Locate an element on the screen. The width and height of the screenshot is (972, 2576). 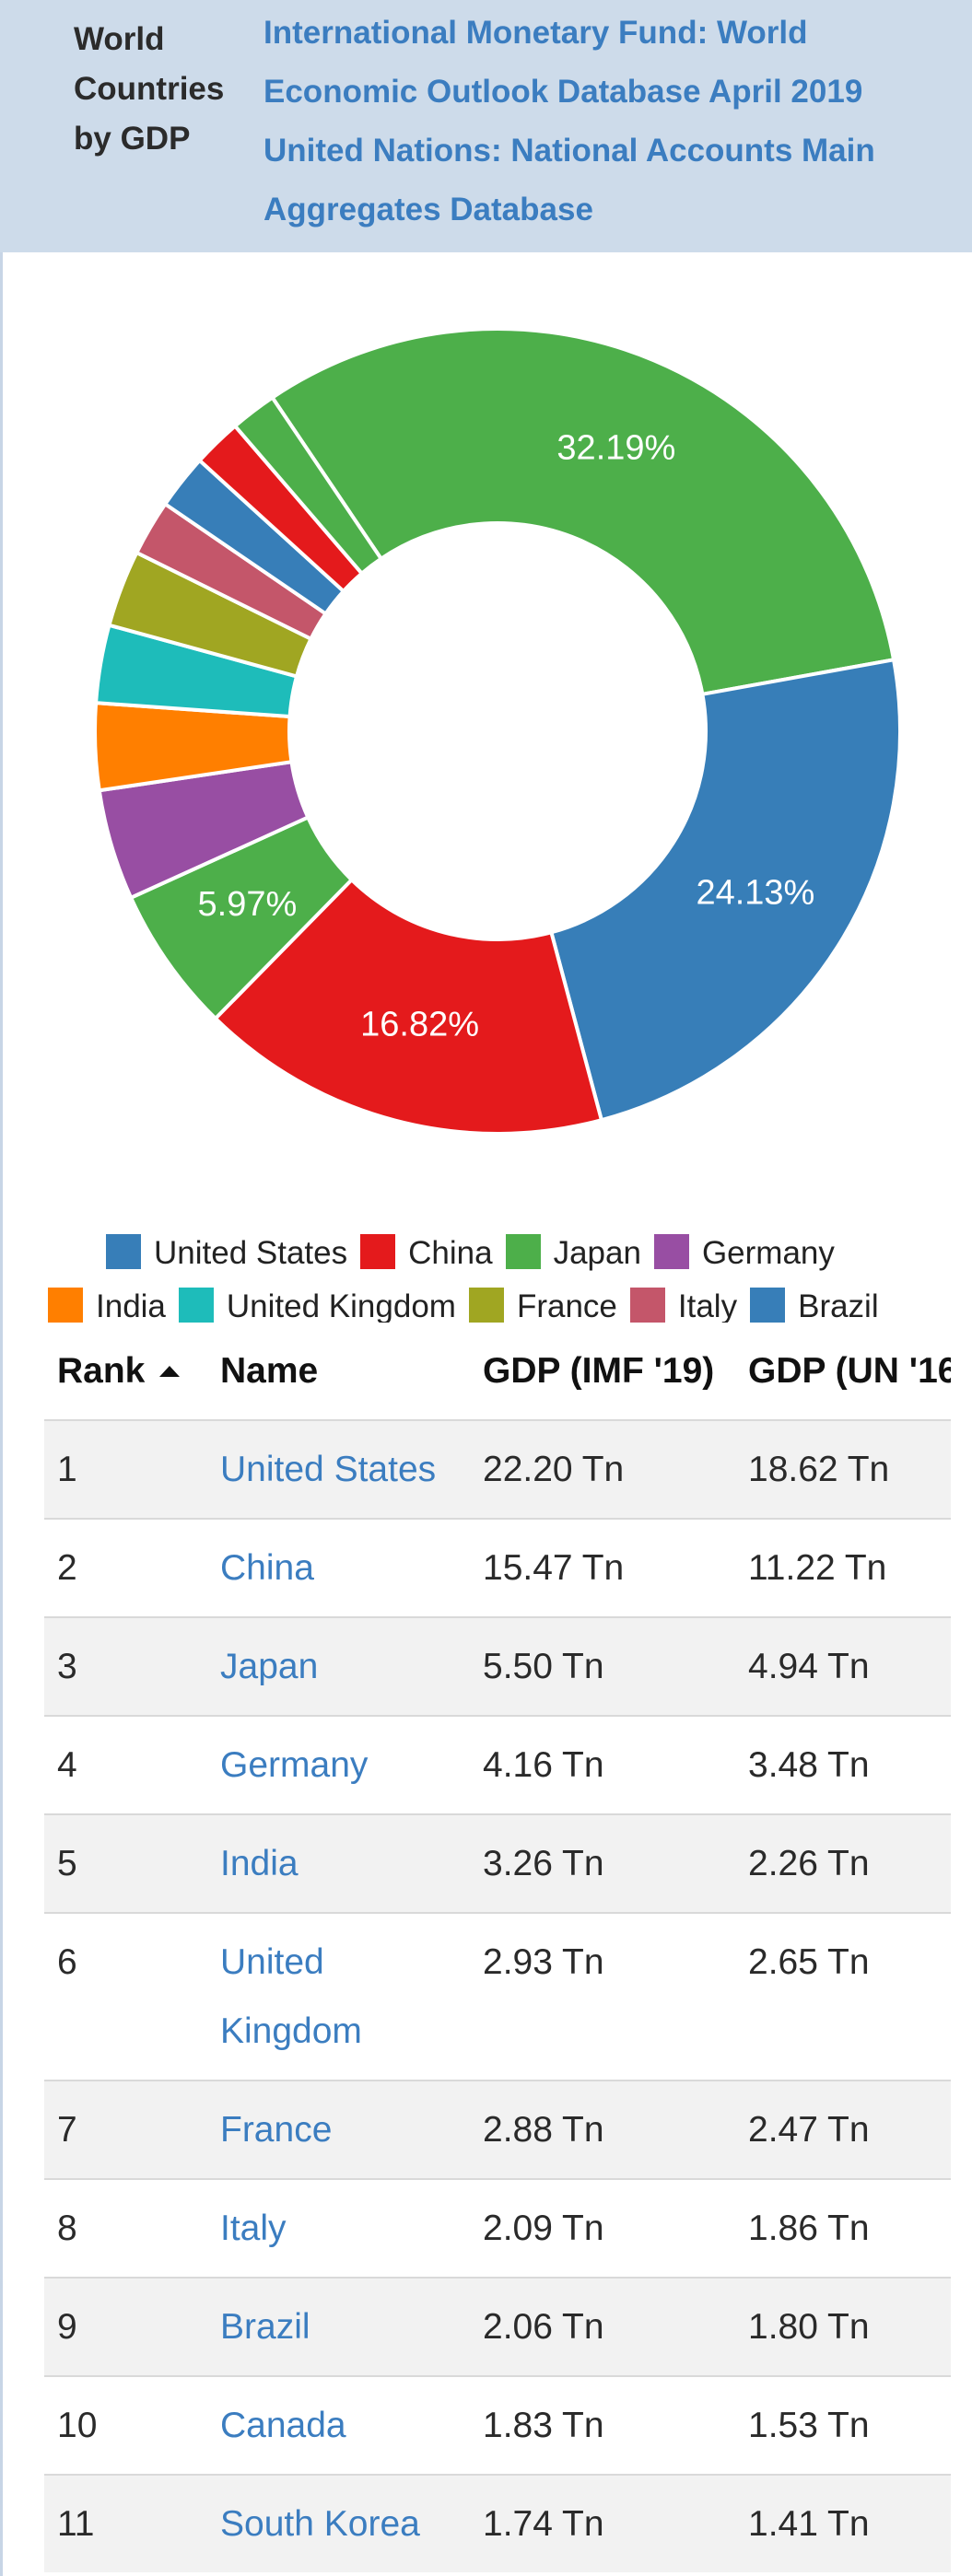
legend-item-germany: Germany is located at coordinates (744, 1253).